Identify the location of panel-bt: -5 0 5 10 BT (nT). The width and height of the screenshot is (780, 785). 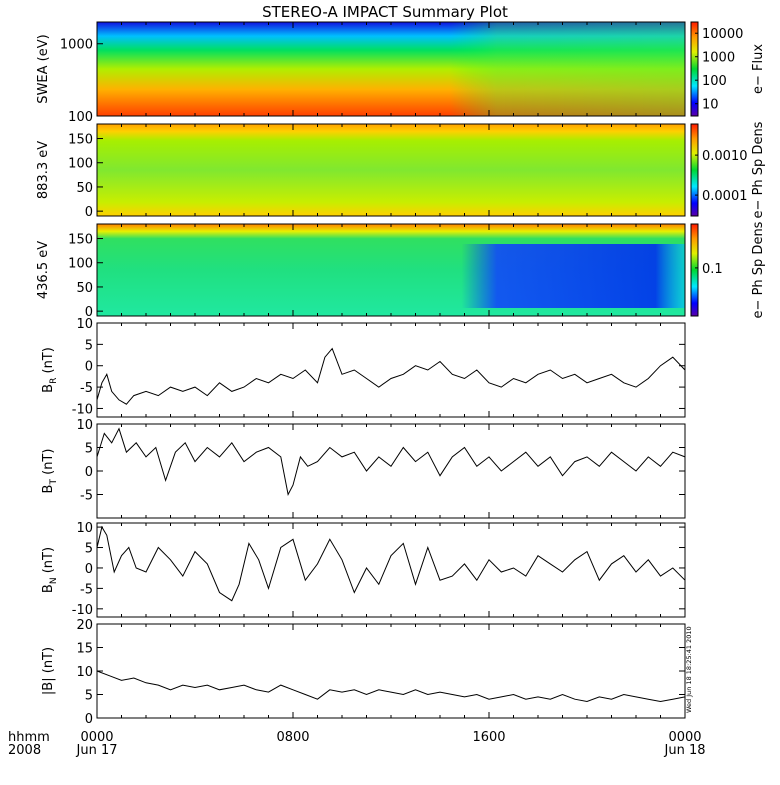
(363, 468).